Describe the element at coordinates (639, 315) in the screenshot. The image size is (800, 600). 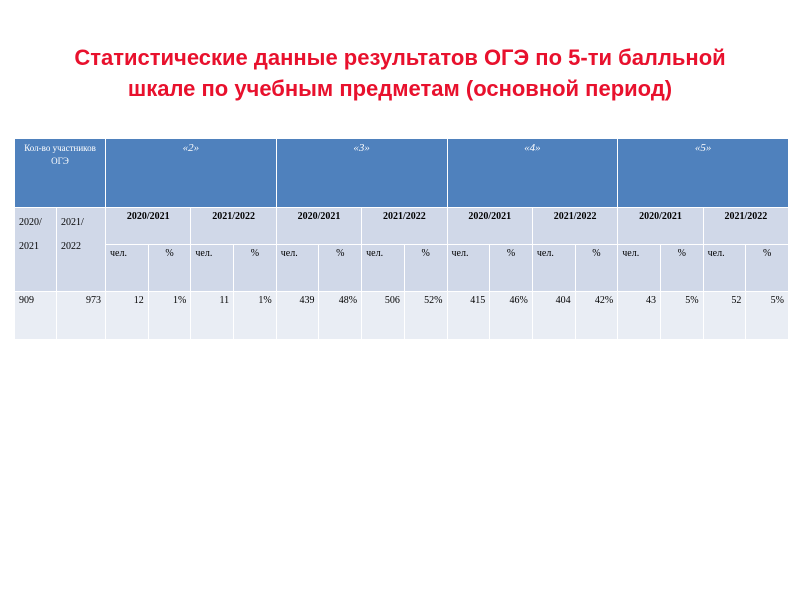
I see `data-cell: 43` at that location.